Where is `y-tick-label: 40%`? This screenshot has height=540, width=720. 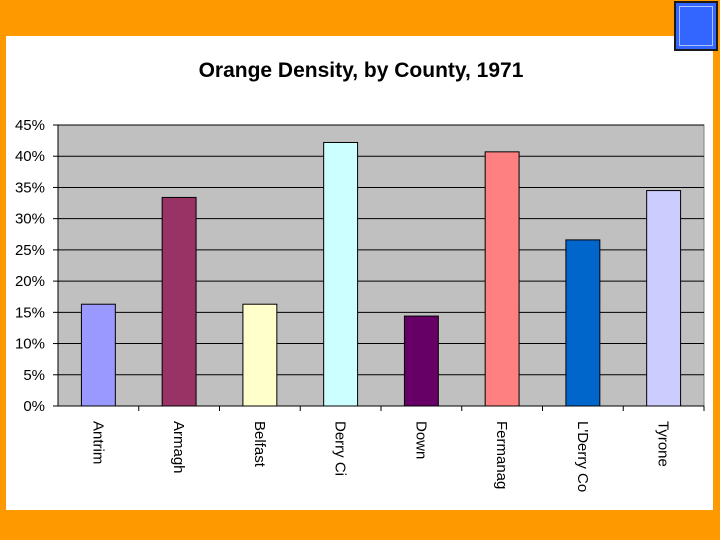
y-tick-label: 40% is located at coordinates (30, 156).